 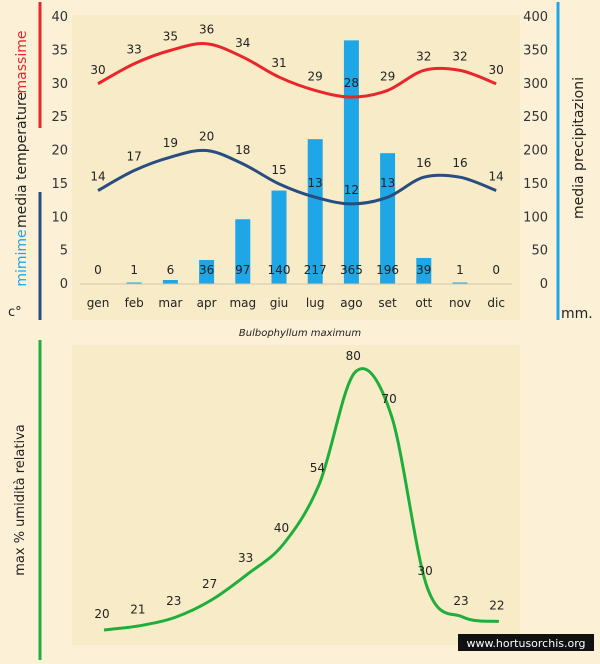 What do you see at coordinates (297, 177) in the screenshot?
I see `min-temperature-line` at bounding box center [297, 177].